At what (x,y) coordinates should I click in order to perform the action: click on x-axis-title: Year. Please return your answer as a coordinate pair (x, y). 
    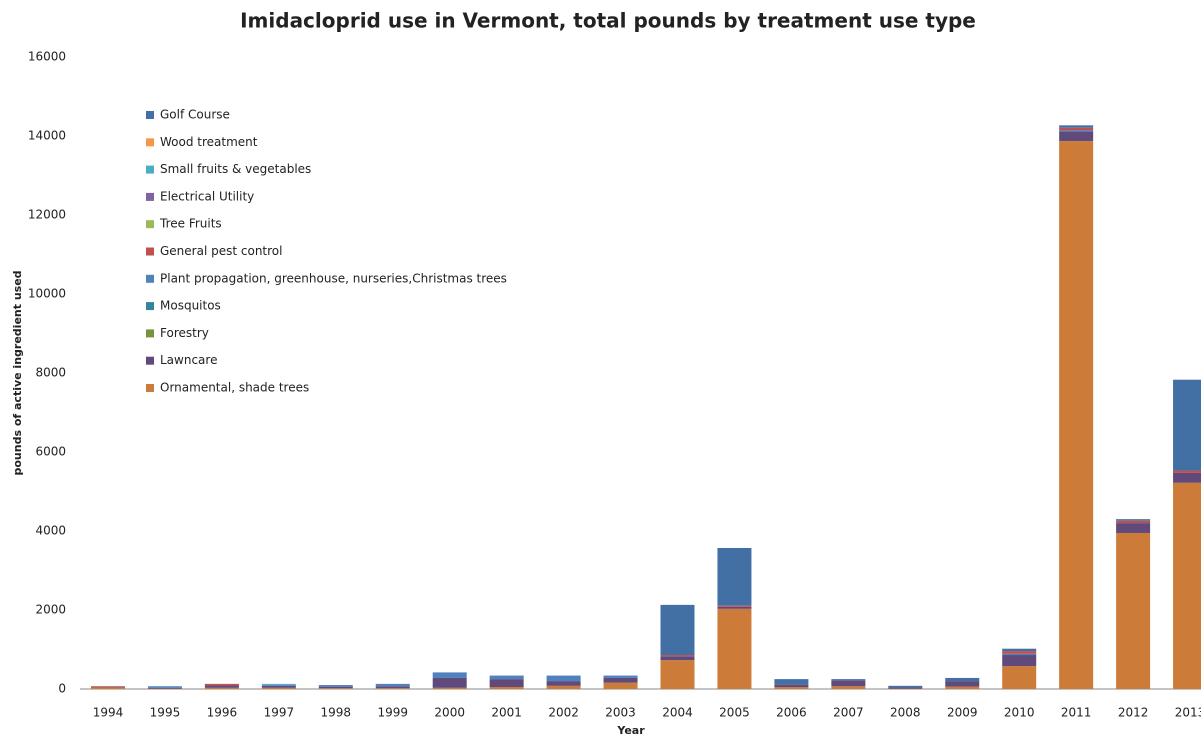
    Looking at the image, I should click on (630, 730).